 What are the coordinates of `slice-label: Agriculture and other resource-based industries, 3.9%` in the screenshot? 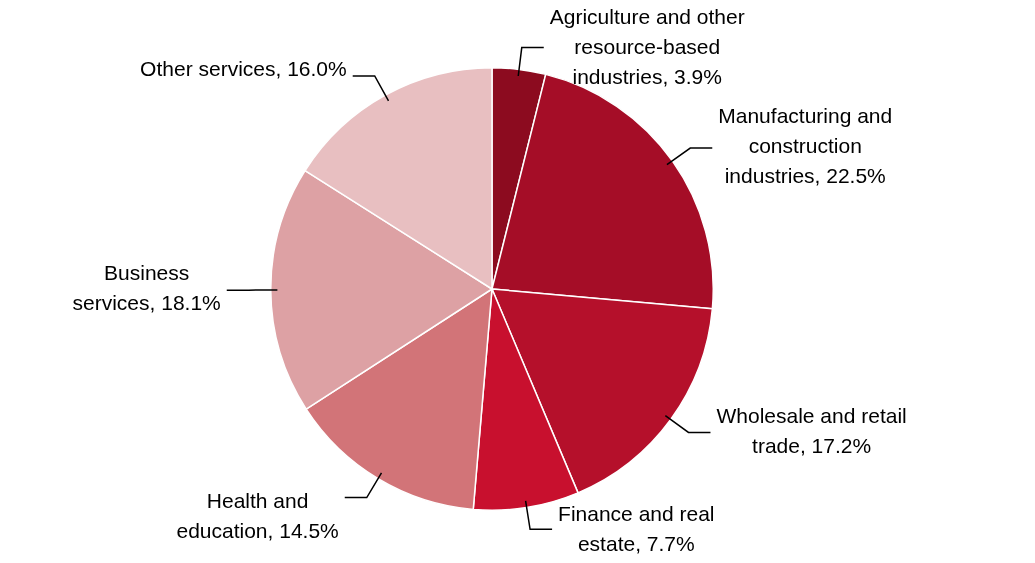 It's located at (647, 47).